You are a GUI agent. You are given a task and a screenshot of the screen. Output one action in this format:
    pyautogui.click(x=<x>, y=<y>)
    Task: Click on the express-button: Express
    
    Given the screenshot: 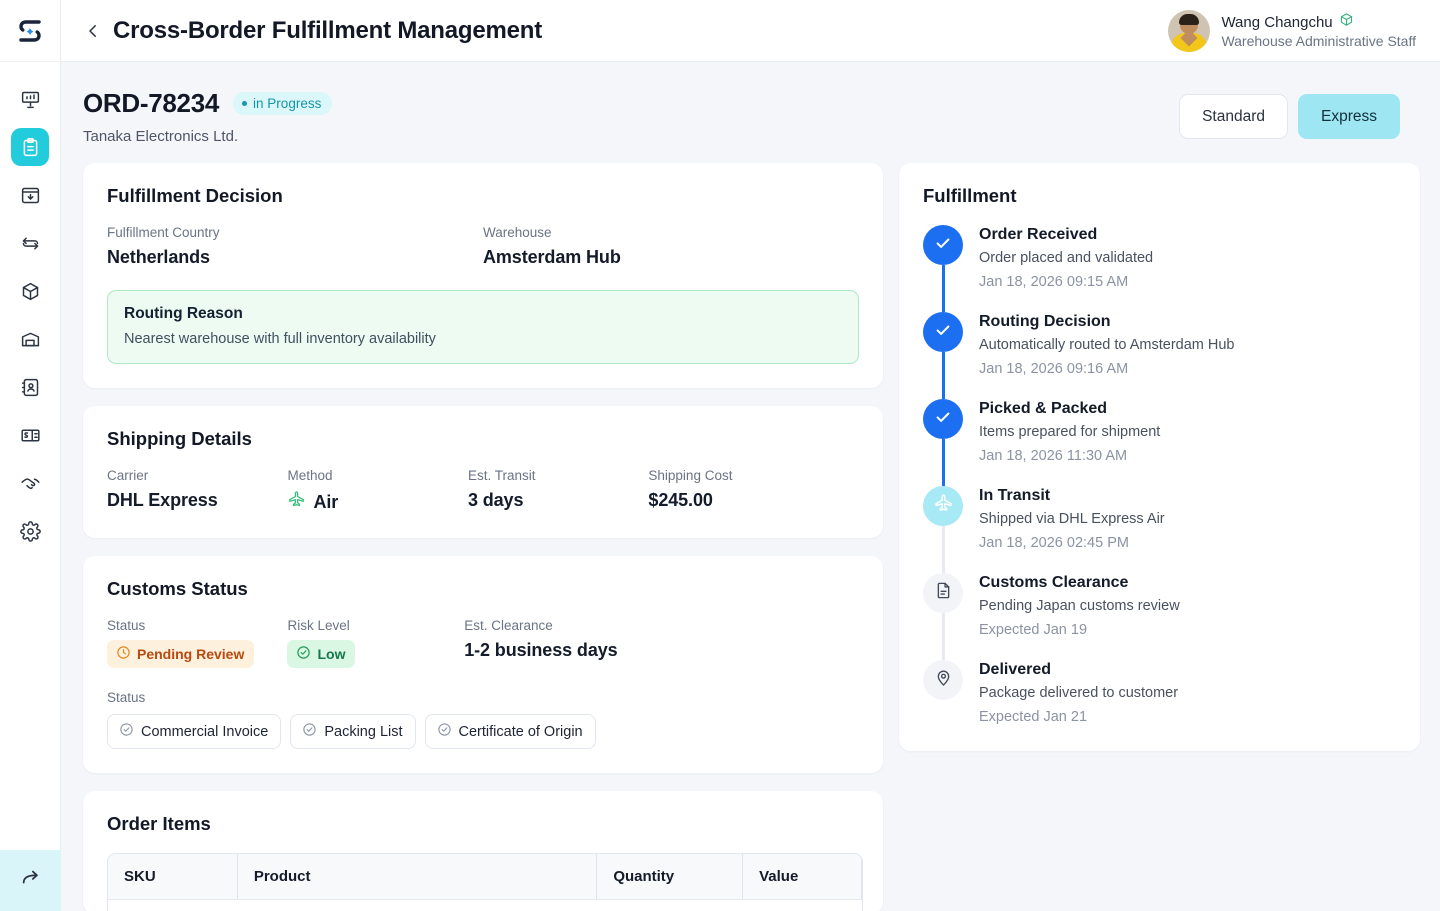 What is the action you would take?
    pyautogui.click(x=1349, y=116)
    